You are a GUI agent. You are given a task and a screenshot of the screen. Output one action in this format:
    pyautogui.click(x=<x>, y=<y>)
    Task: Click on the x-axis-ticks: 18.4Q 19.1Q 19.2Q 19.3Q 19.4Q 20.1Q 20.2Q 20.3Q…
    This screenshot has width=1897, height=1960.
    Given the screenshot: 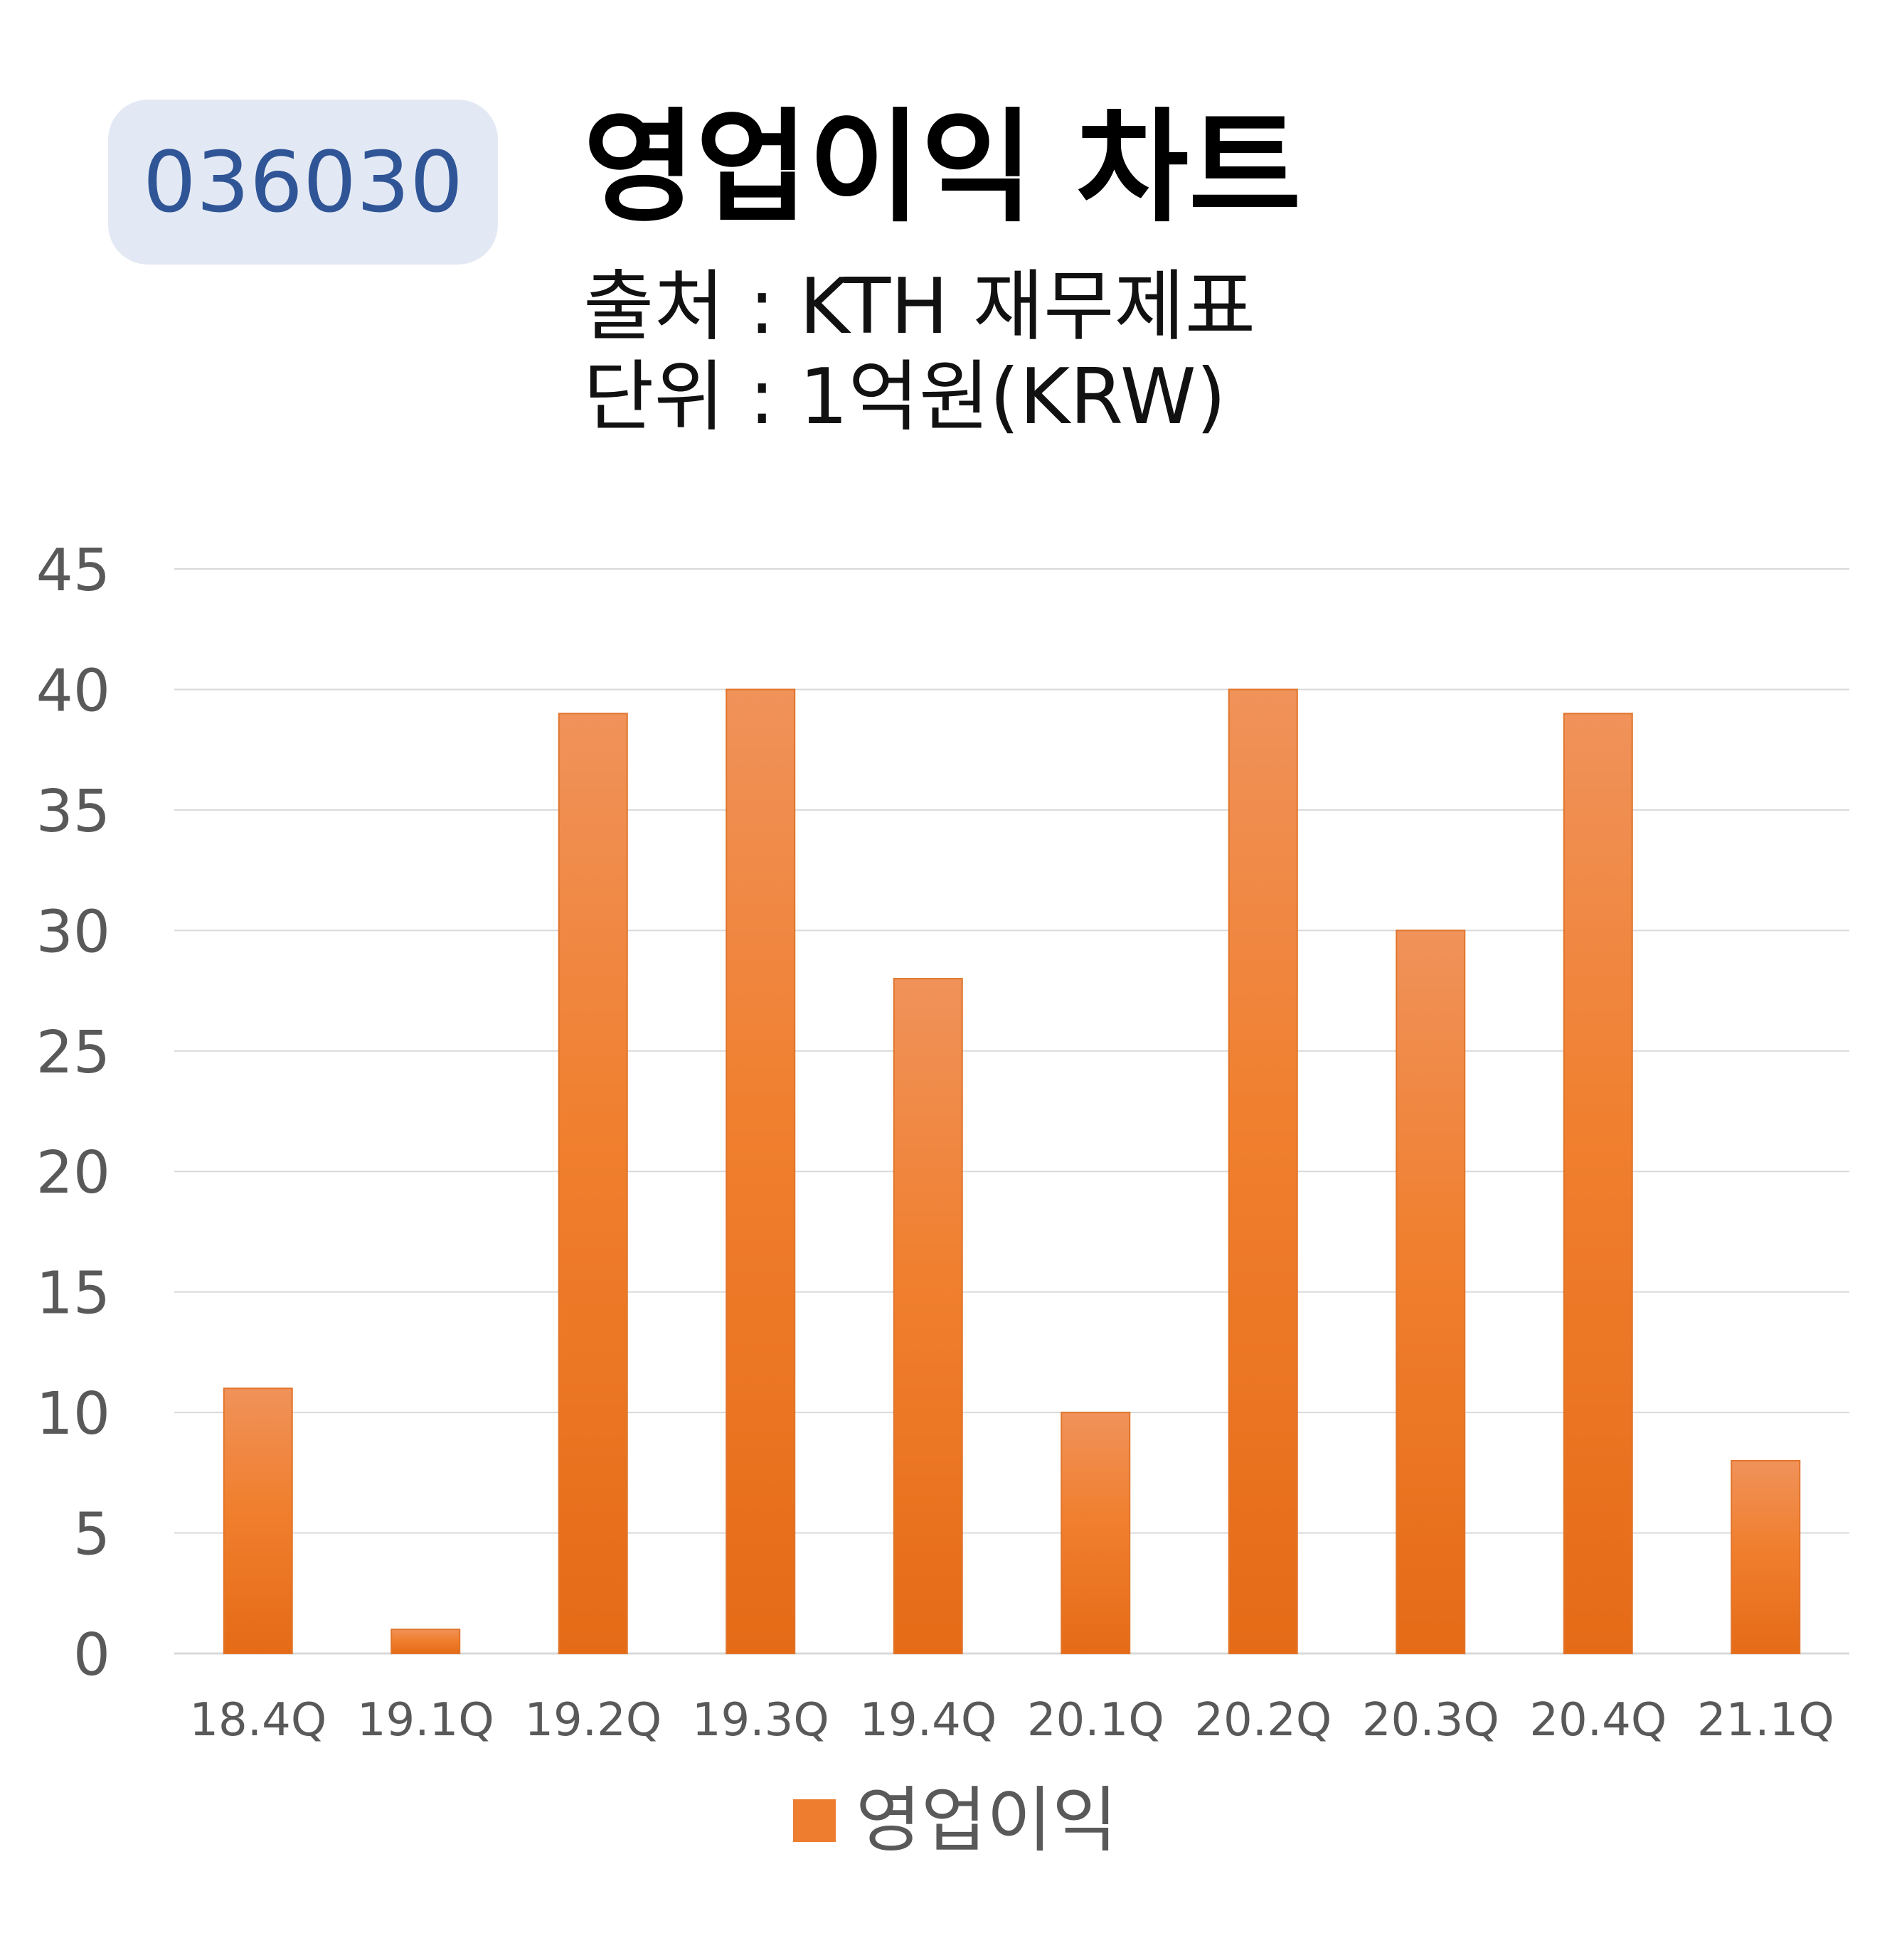 What is the action you would take?
    pyautogui.click(x=1012, y=1720)
    